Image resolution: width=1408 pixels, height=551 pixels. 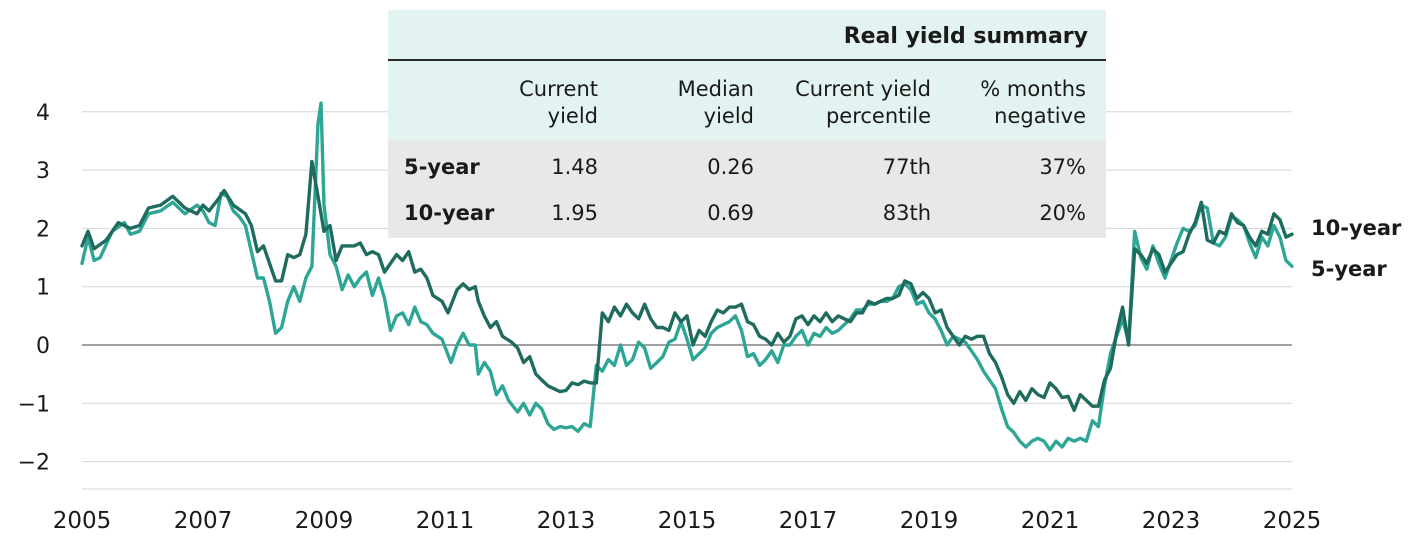 I want to click on x-tick-label: 2021, so click(x=1050, y=521).